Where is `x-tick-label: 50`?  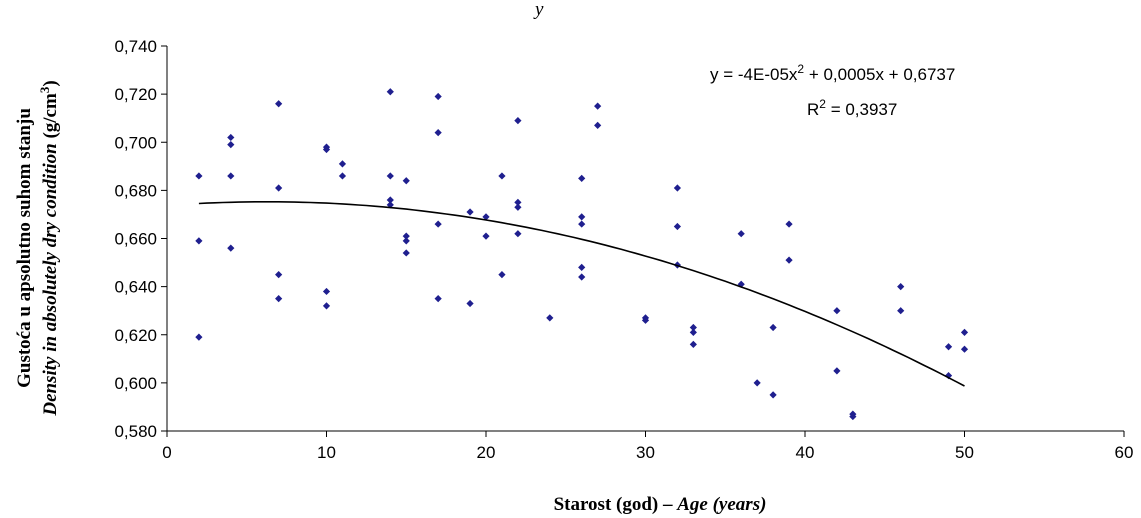
x-tick-label: 50 is located at coordinates (964, 452).